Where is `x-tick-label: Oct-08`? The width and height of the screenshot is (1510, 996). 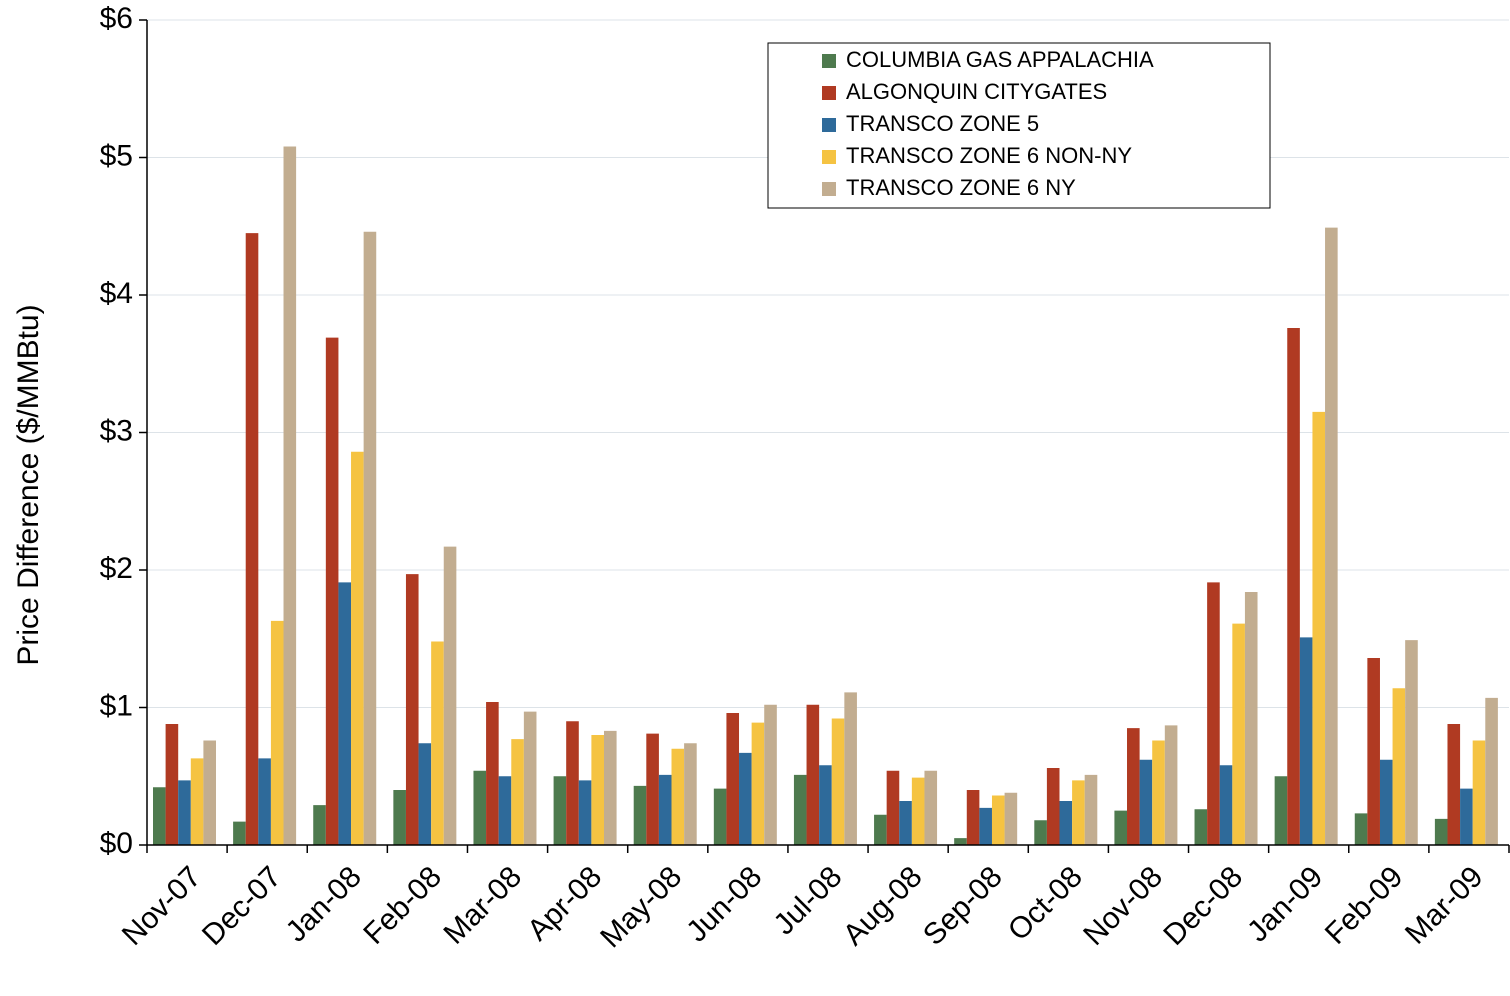 x-tick-label: Oct-08 is located at coordinates (1045, 903).